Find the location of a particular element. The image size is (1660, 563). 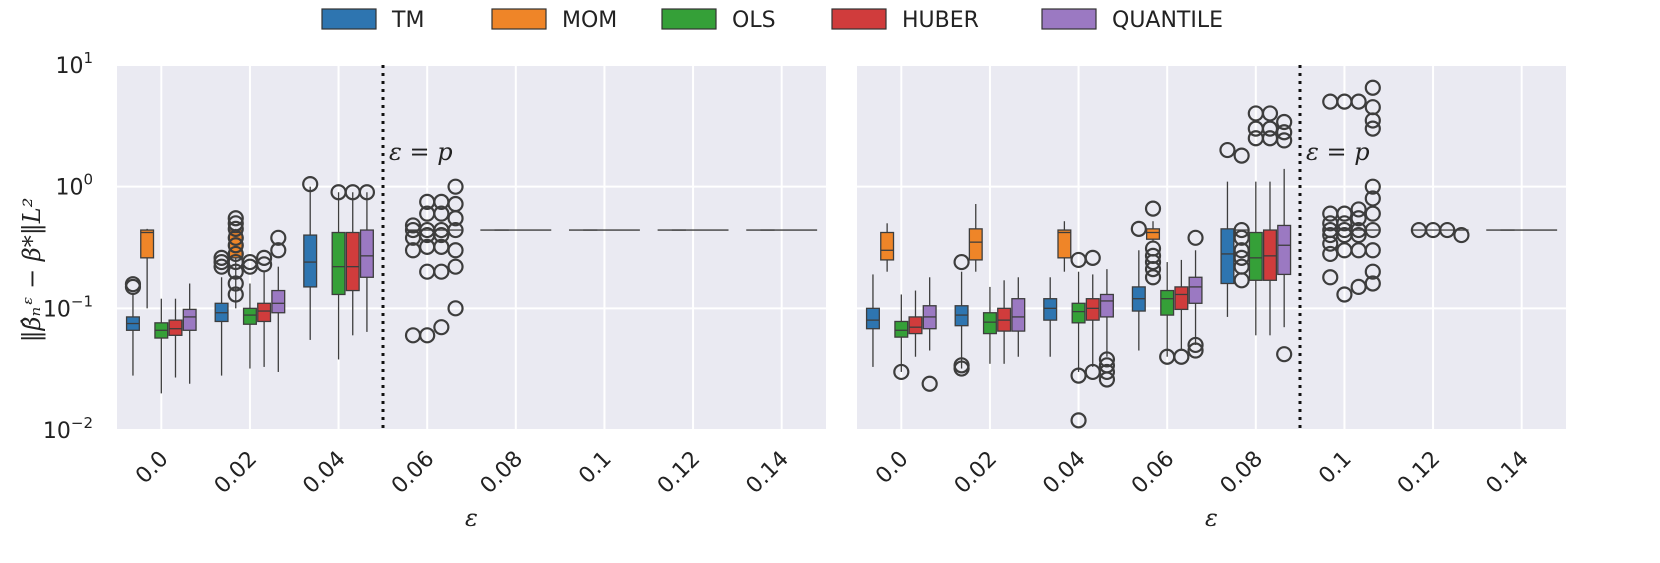

y-tick-label: 100 is located at coordinates (74, 186).